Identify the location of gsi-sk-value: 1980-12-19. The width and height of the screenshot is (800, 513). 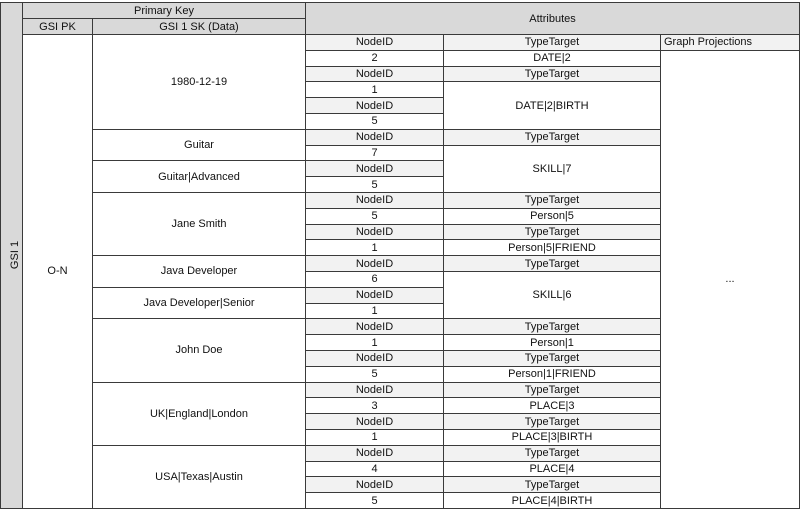
(199, 82).